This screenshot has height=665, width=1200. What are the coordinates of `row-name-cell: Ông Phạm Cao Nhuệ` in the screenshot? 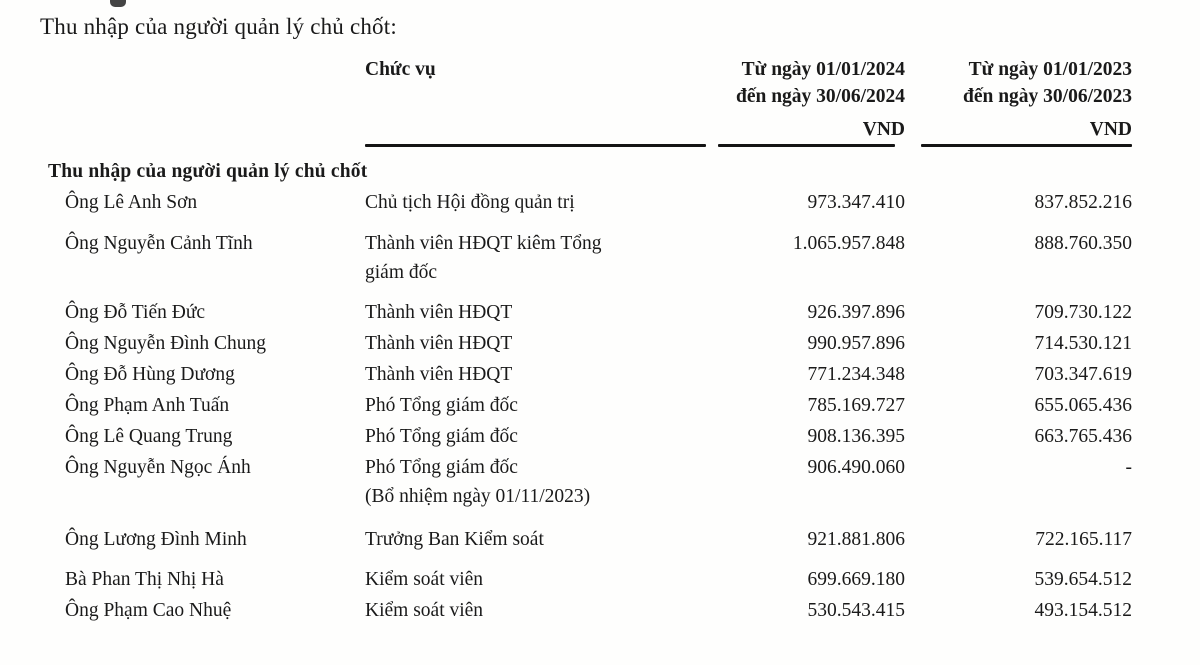 It's located at (148, 610).